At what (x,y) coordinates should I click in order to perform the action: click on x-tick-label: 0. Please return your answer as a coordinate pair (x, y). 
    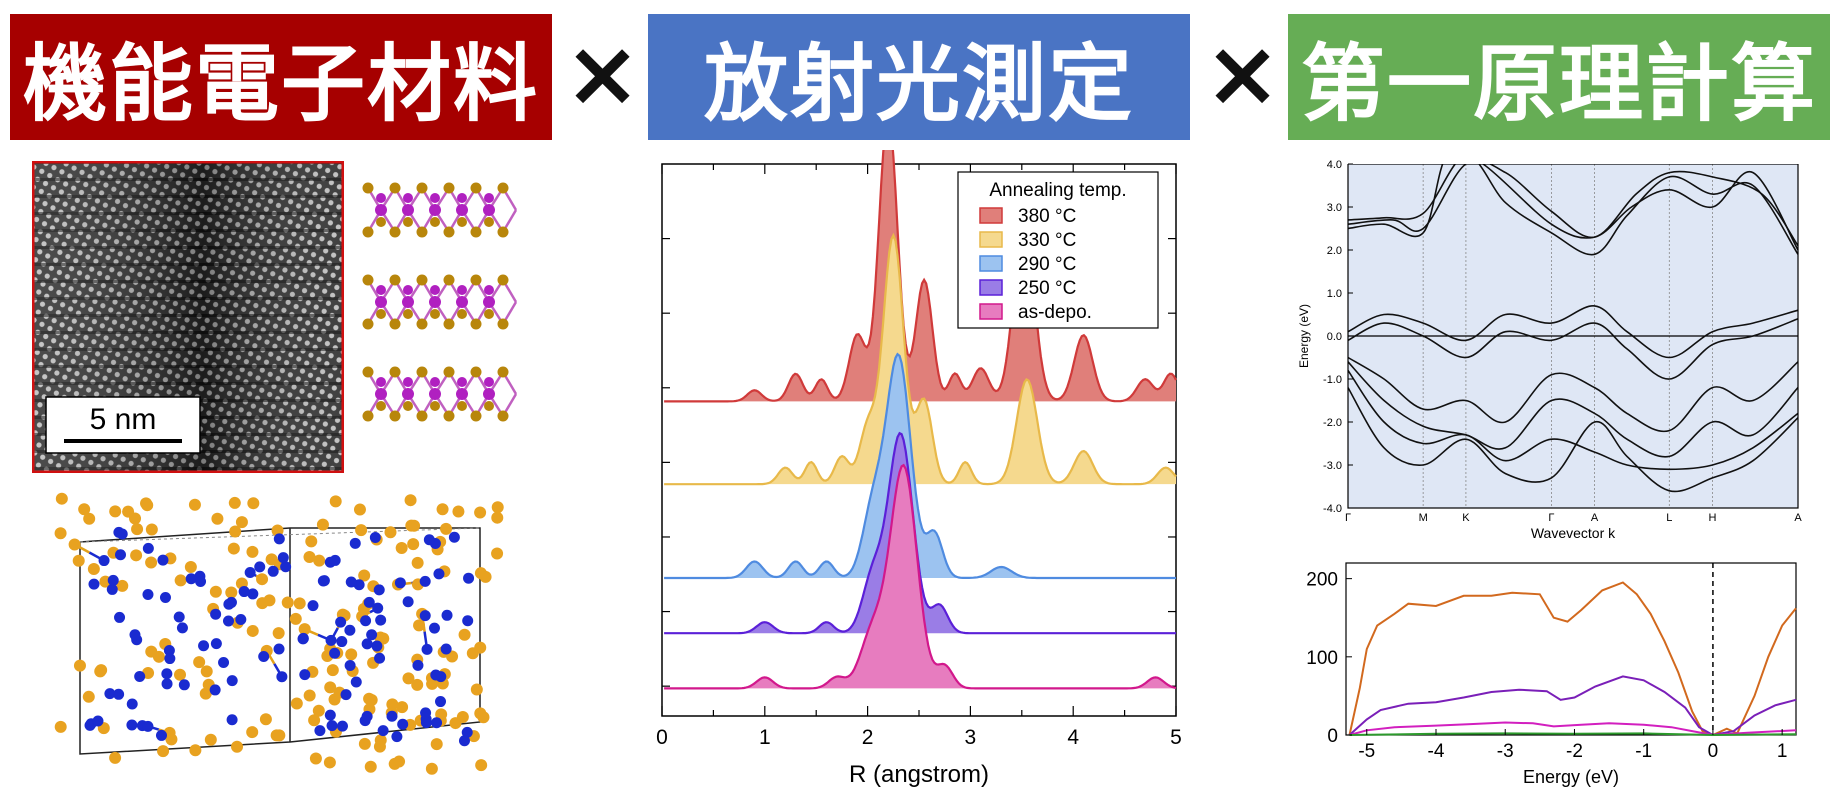
    Looking at the image, I should click on (662, 737).